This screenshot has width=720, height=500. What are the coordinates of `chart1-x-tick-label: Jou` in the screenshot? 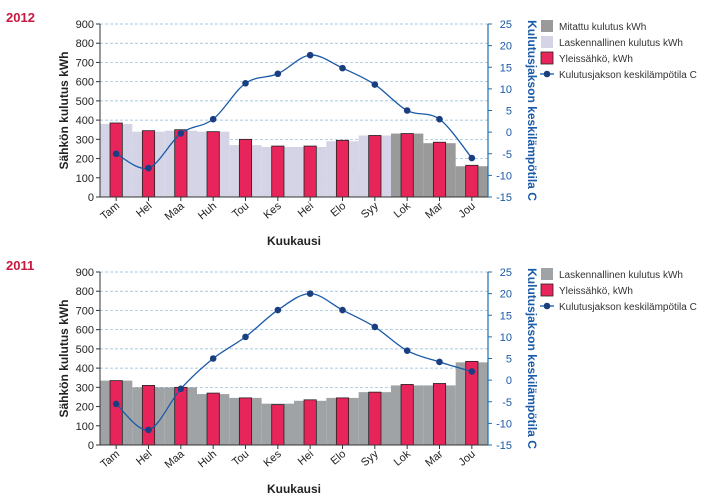 It's located at (466, 458).